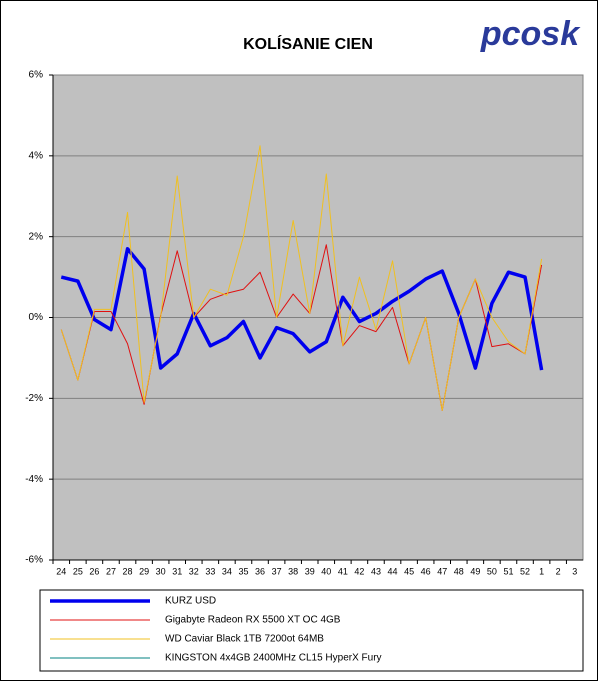  I want to click on y-tick-label: 6%, so click(36, 75).